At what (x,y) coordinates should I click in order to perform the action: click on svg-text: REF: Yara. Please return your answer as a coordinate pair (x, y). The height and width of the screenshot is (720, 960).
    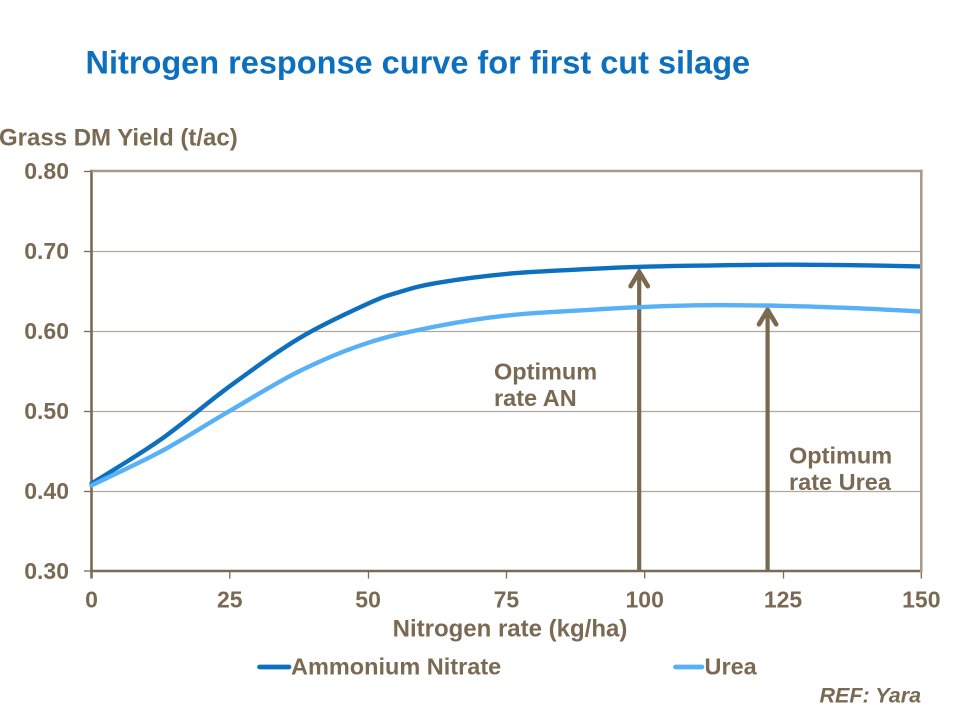
    Looking at the image, I should click on (871, 696).